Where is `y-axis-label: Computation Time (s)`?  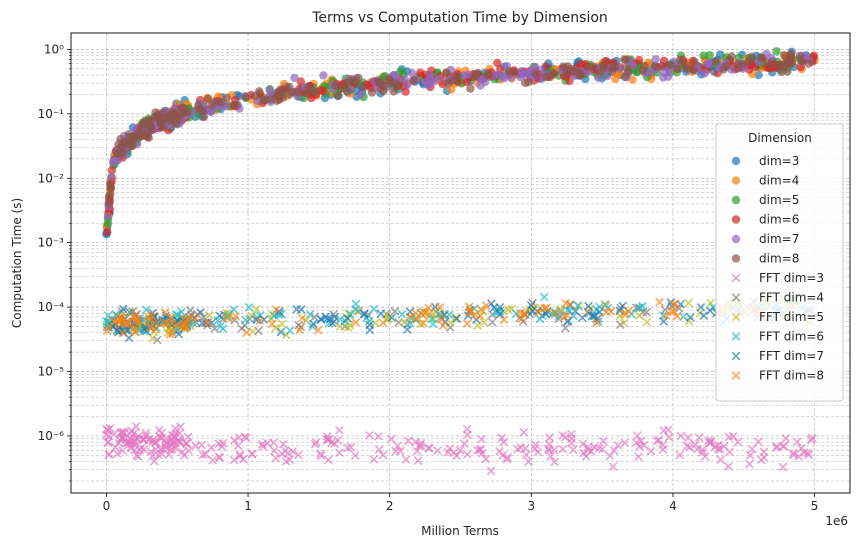 y-axis-label: Computation Time (s) is located at coordinates (17, 263).